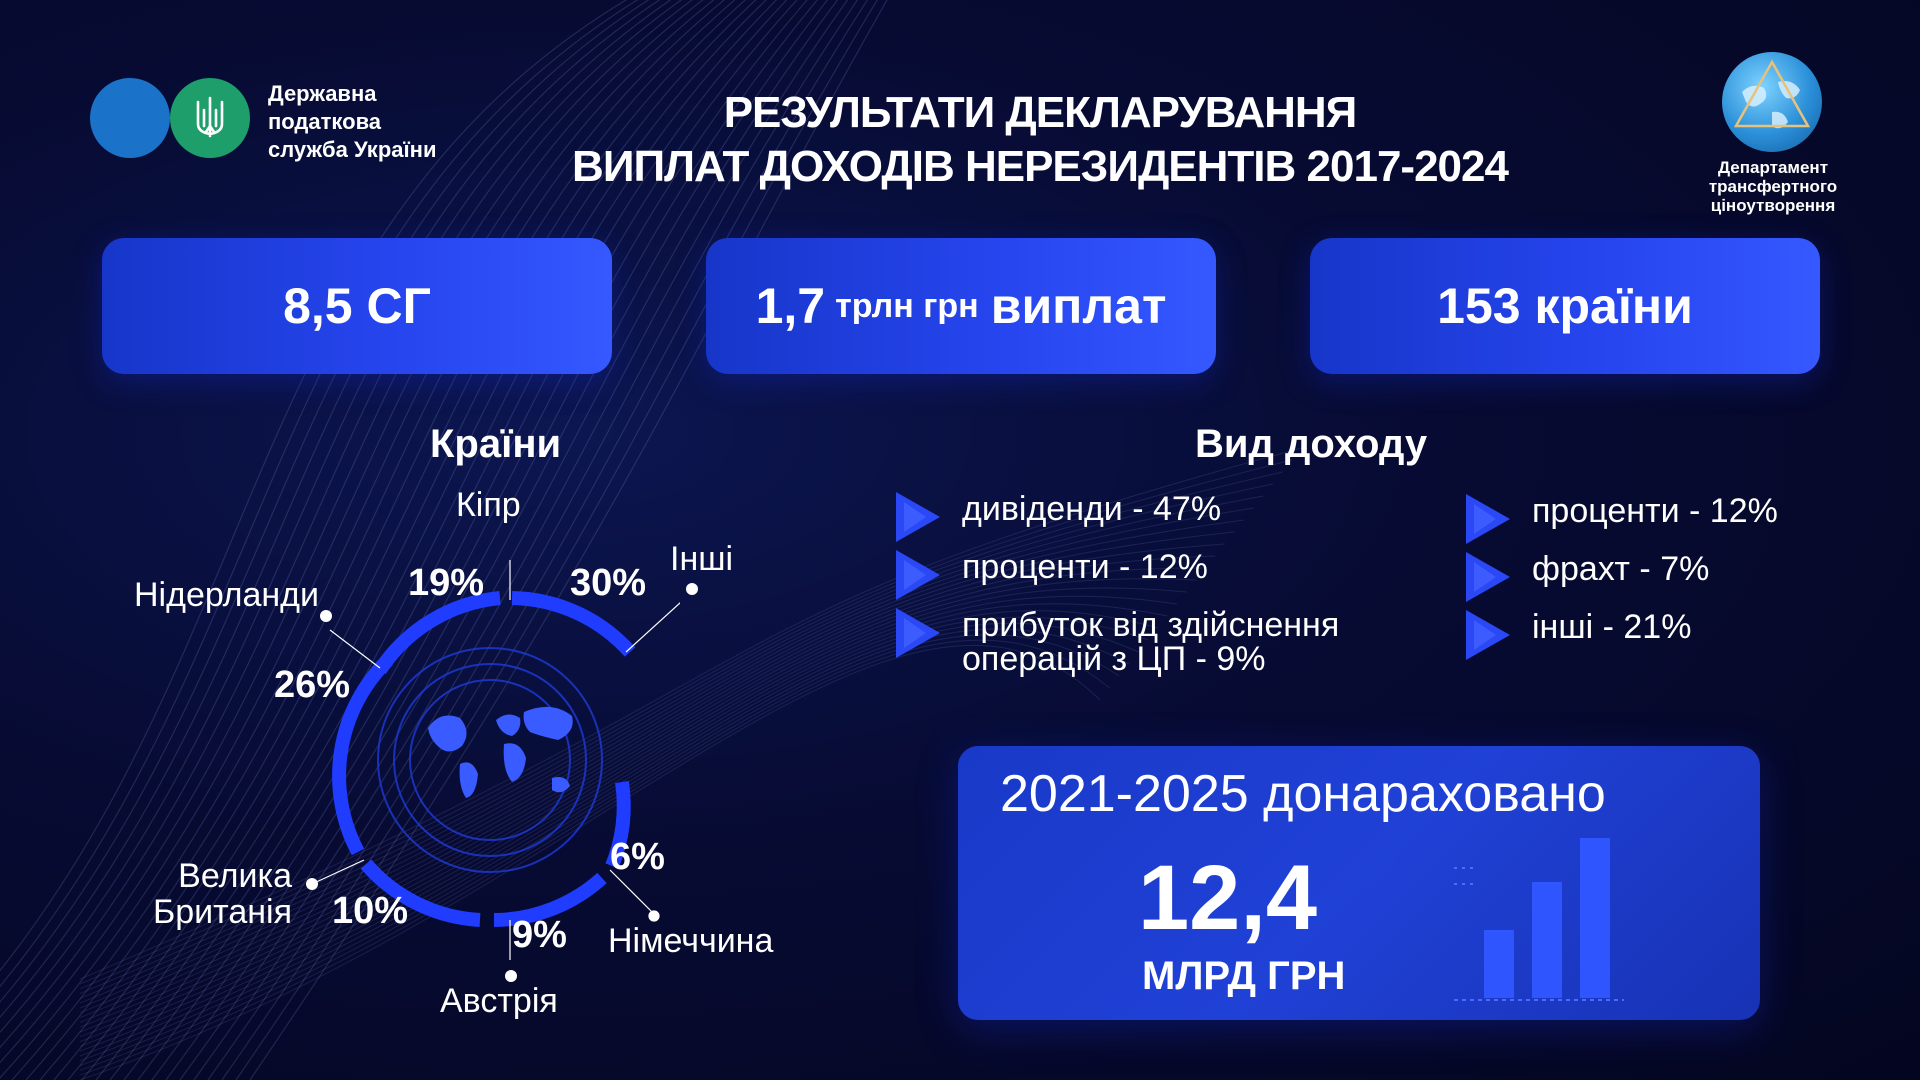 Image resolution: width=1920 pixels, height=1080 pixels. What do you see at coordinates (1228, 898) in the screenshot?
I see `additional-value: 12,4` at bounding box center [1228, 898].